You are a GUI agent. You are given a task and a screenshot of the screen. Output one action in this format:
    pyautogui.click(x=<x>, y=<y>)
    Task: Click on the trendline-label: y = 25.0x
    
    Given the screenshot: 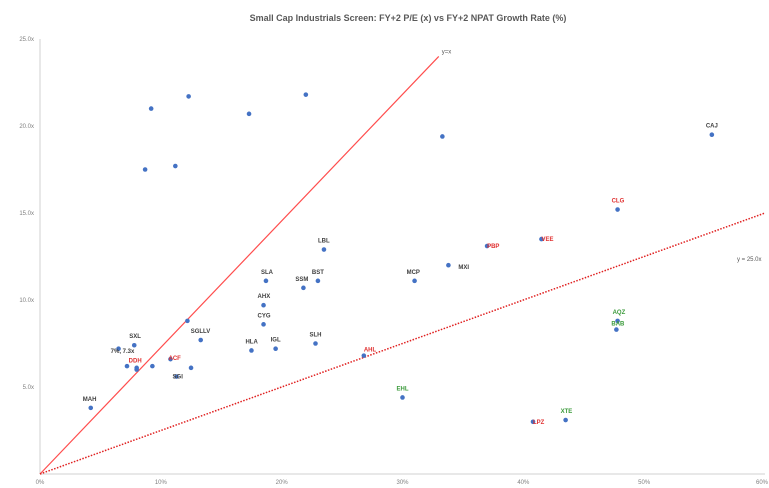 What is the action you would take?
    pyautogui.click(x=749, y=260)
    